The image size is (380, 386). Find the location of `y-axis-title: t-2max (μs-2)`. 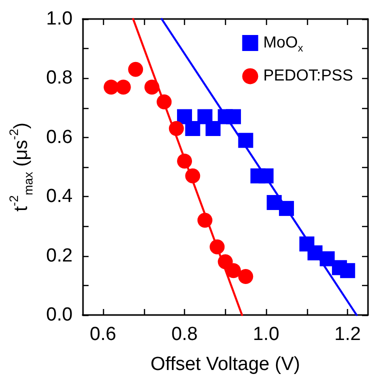

y-axis-title: t-2max (μs-2) is located at coordinates (21, 167).